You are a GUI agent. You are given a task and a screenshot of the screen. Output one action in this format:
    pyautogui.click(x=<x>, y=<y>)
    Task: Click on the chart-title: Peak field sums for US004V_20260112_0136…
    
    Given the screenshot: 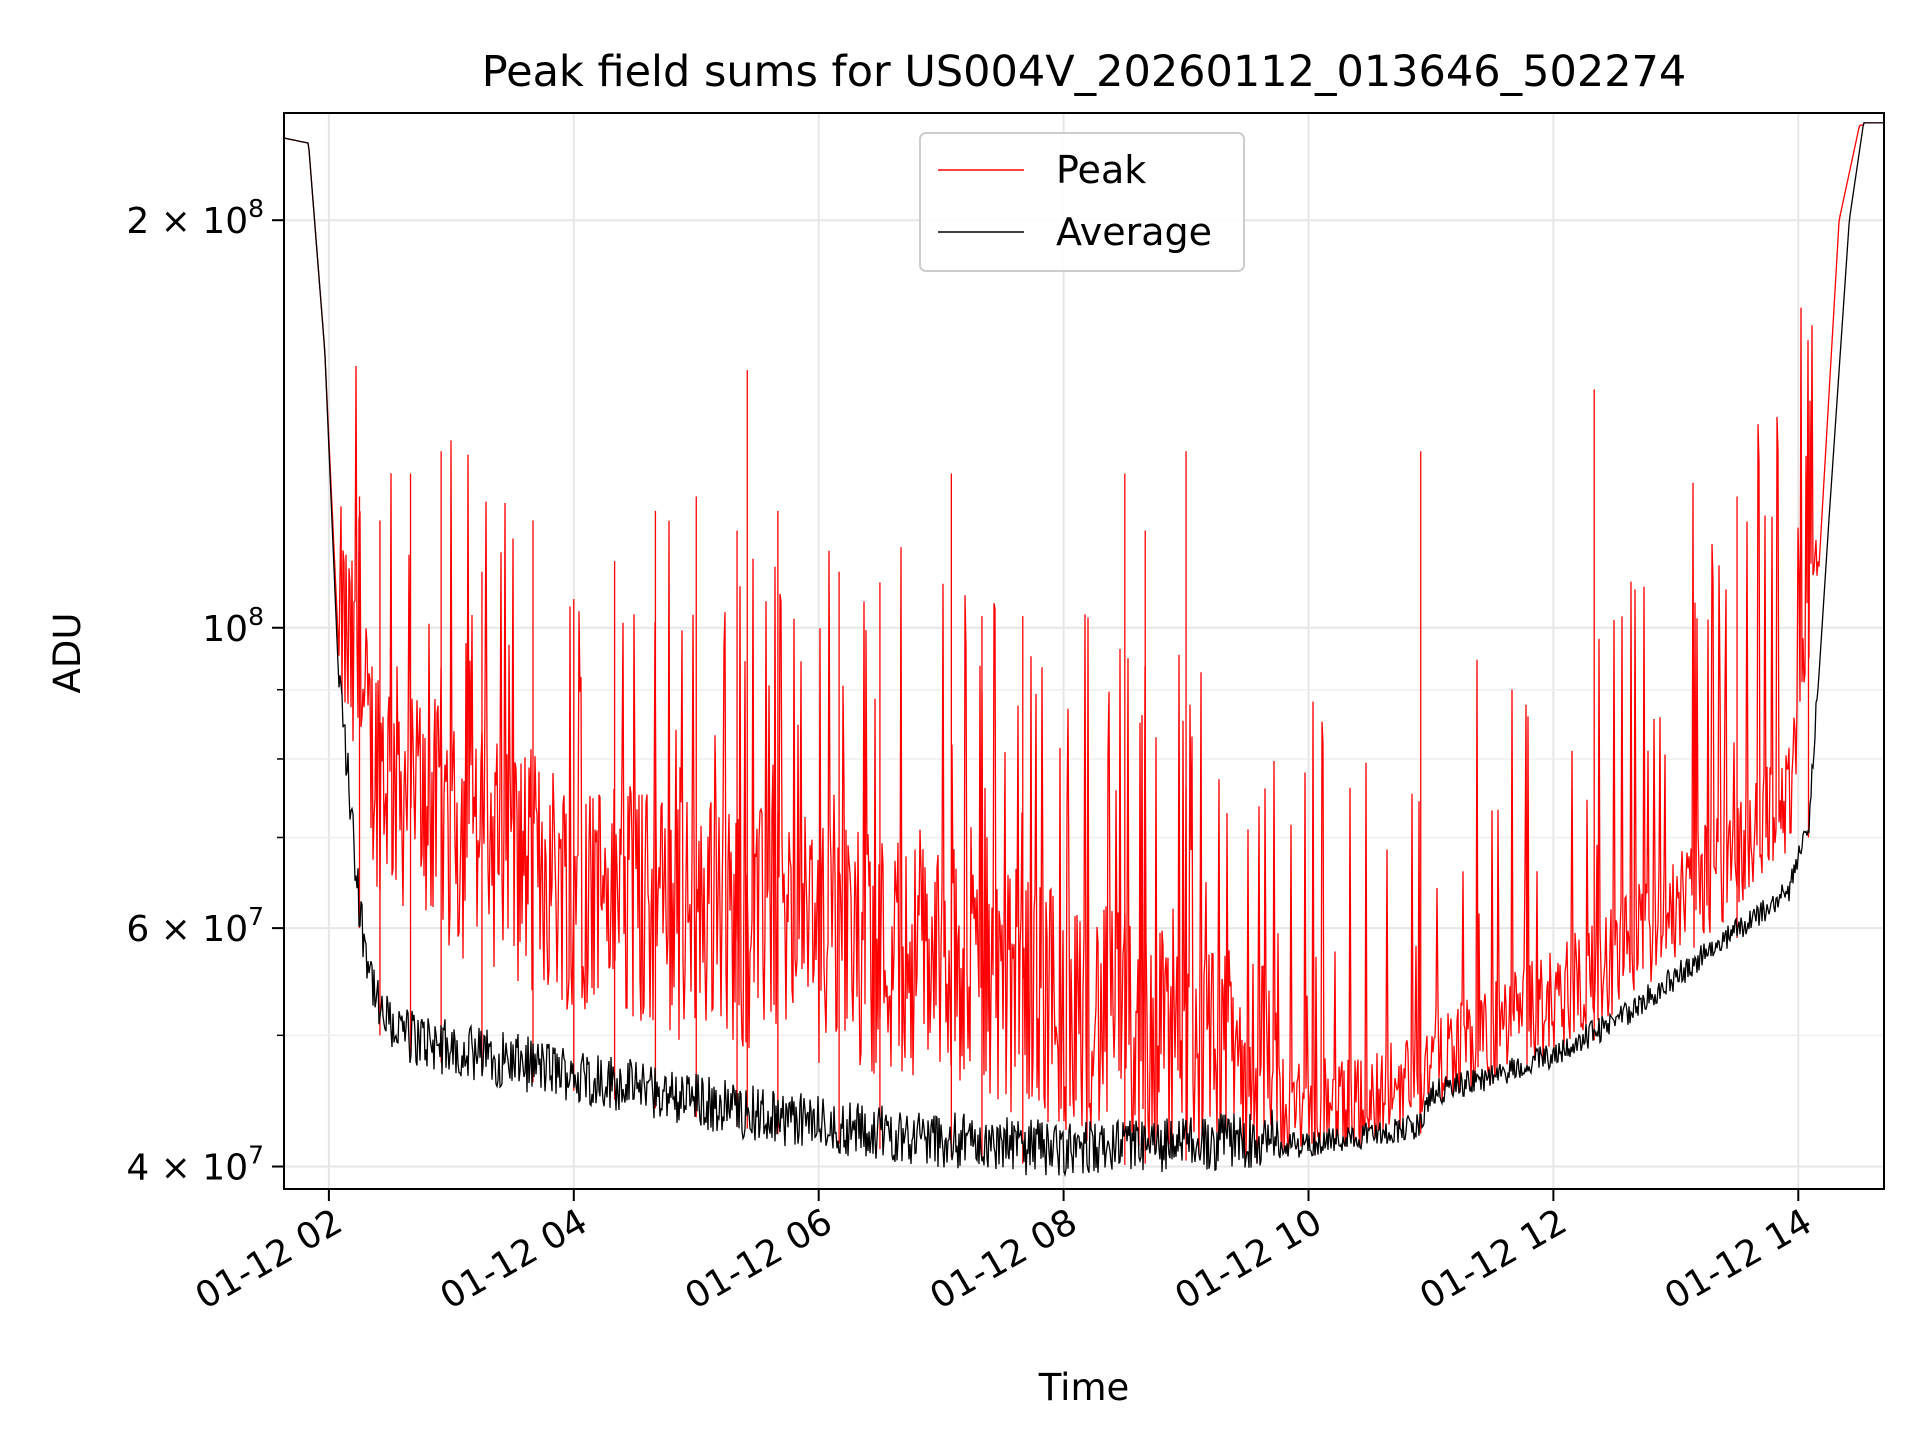 What is the action you would take?
    pyautogui.click(x=1084, y=72)
    